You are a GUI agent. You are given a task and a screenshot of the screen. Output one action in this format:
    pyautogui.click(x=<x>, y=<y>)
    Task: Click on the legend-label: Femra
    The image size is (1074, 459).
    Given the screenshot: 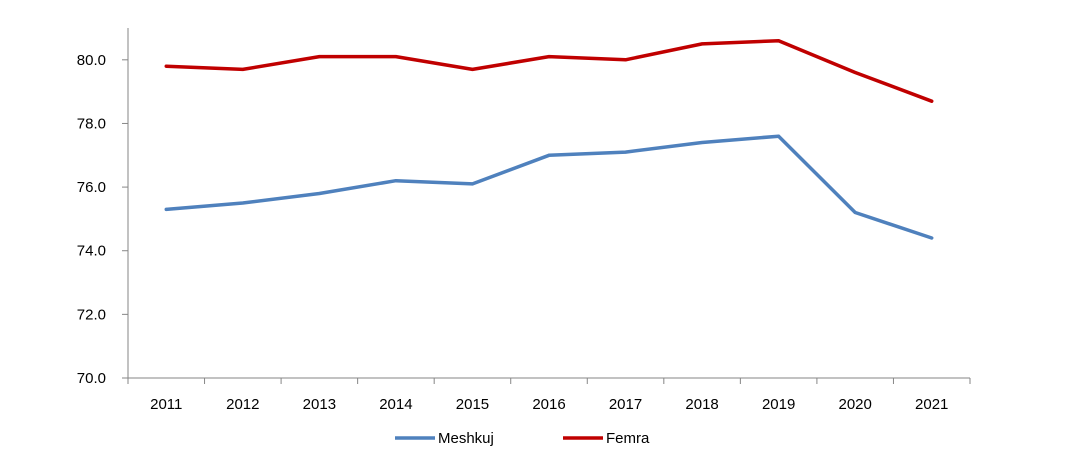 What is the action you would take?
    pyautogui.click(x=628, y=438)
    